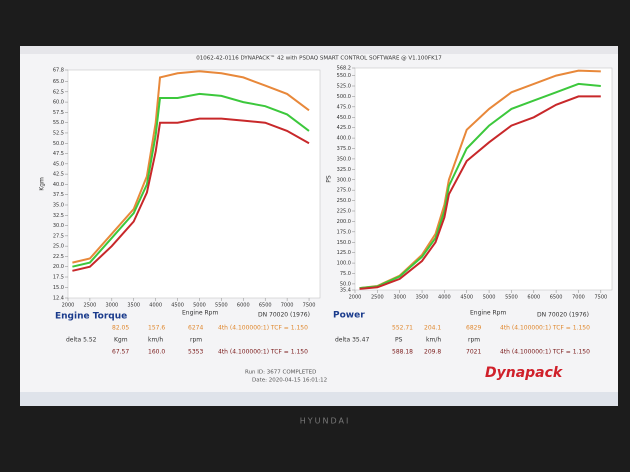  Describe the element at coordinates (344, 159) in the screenshot. I see `y-tick-label: 350.0` at that location.